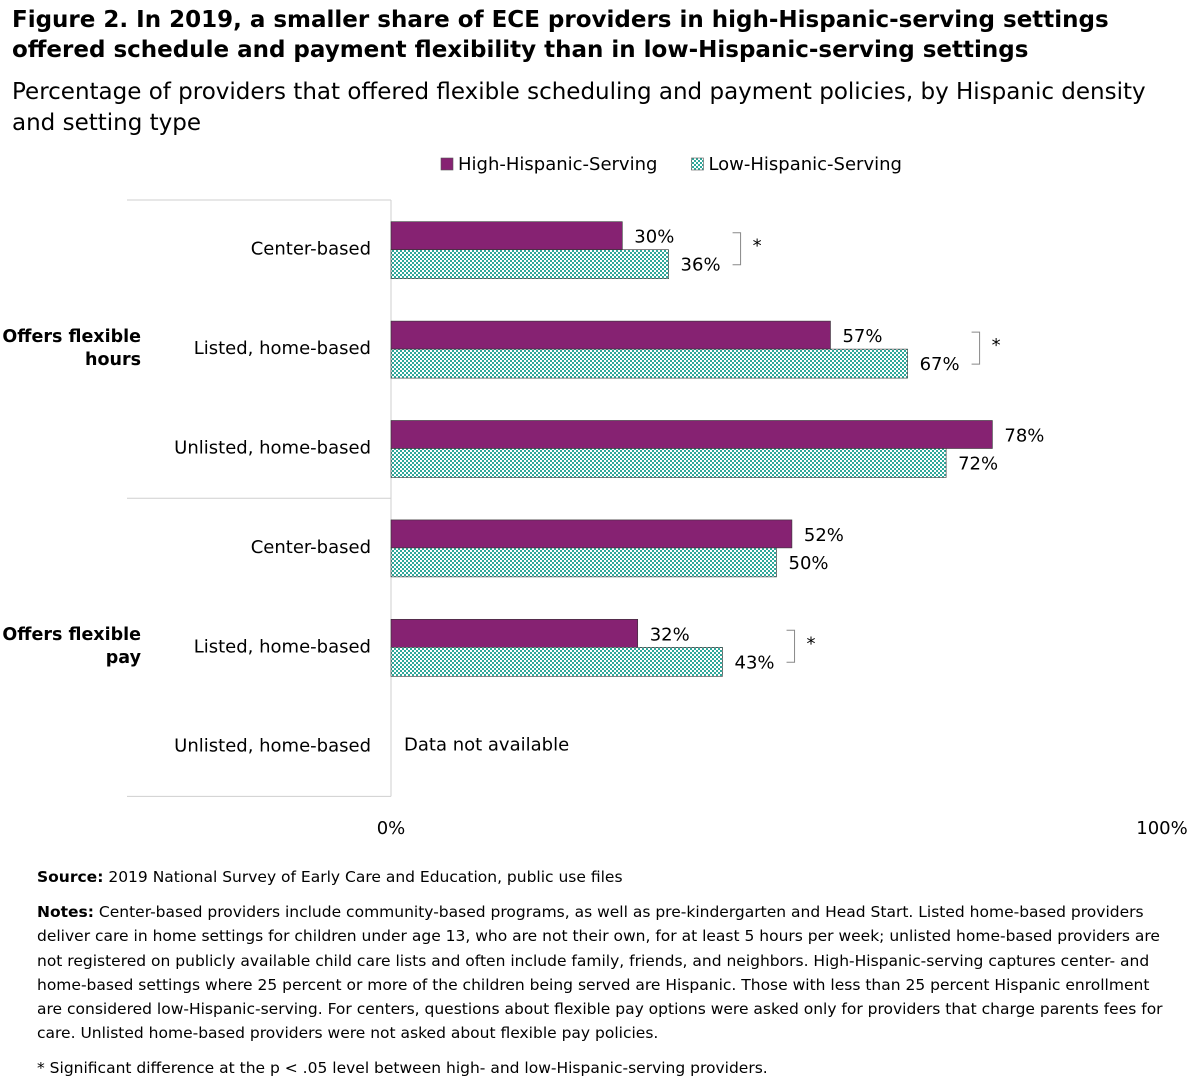 This screenshot has width=1195, height=1081. Describe the element at coordinates (755, 662) in the screenshot. I see `data-label: 43%` at that location.